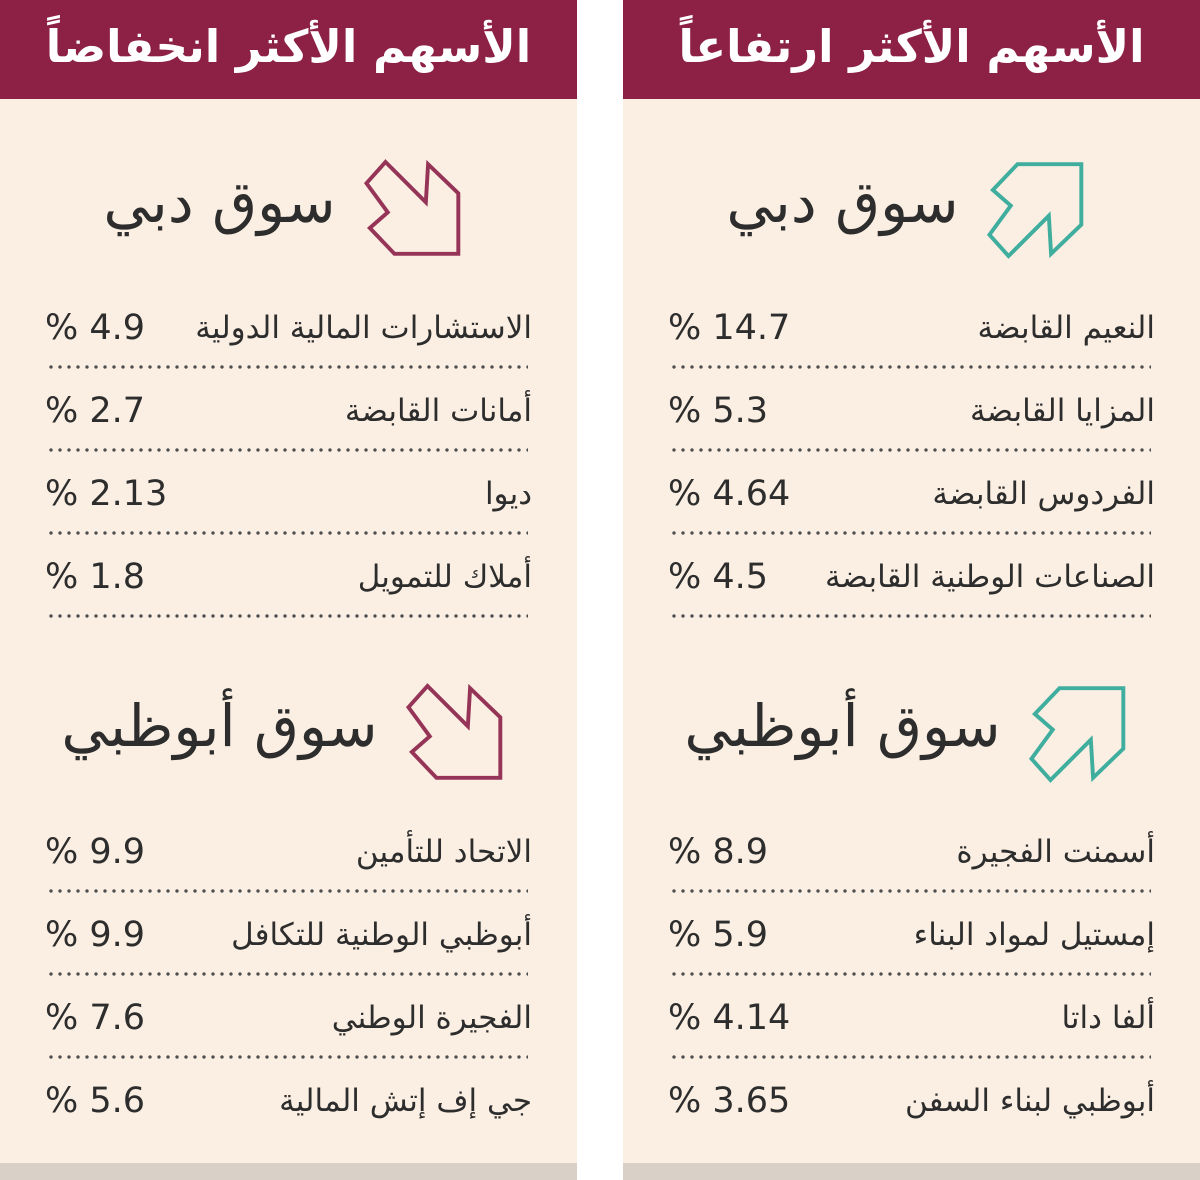 The image size is (1200, 1180). Describe the element at coordinates (729, 327) in the screenshot. I see `stock-change-percent: % 14.7` at that location.